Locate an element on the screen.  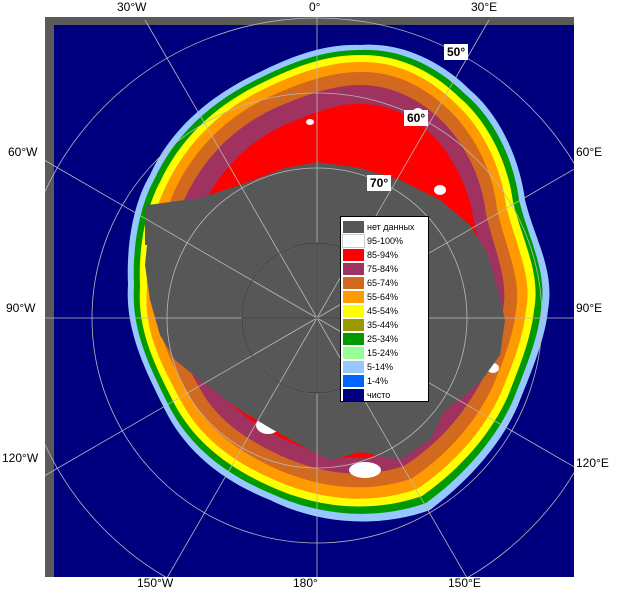
legend-item: 15-24% is located at coordinates (370, 352).